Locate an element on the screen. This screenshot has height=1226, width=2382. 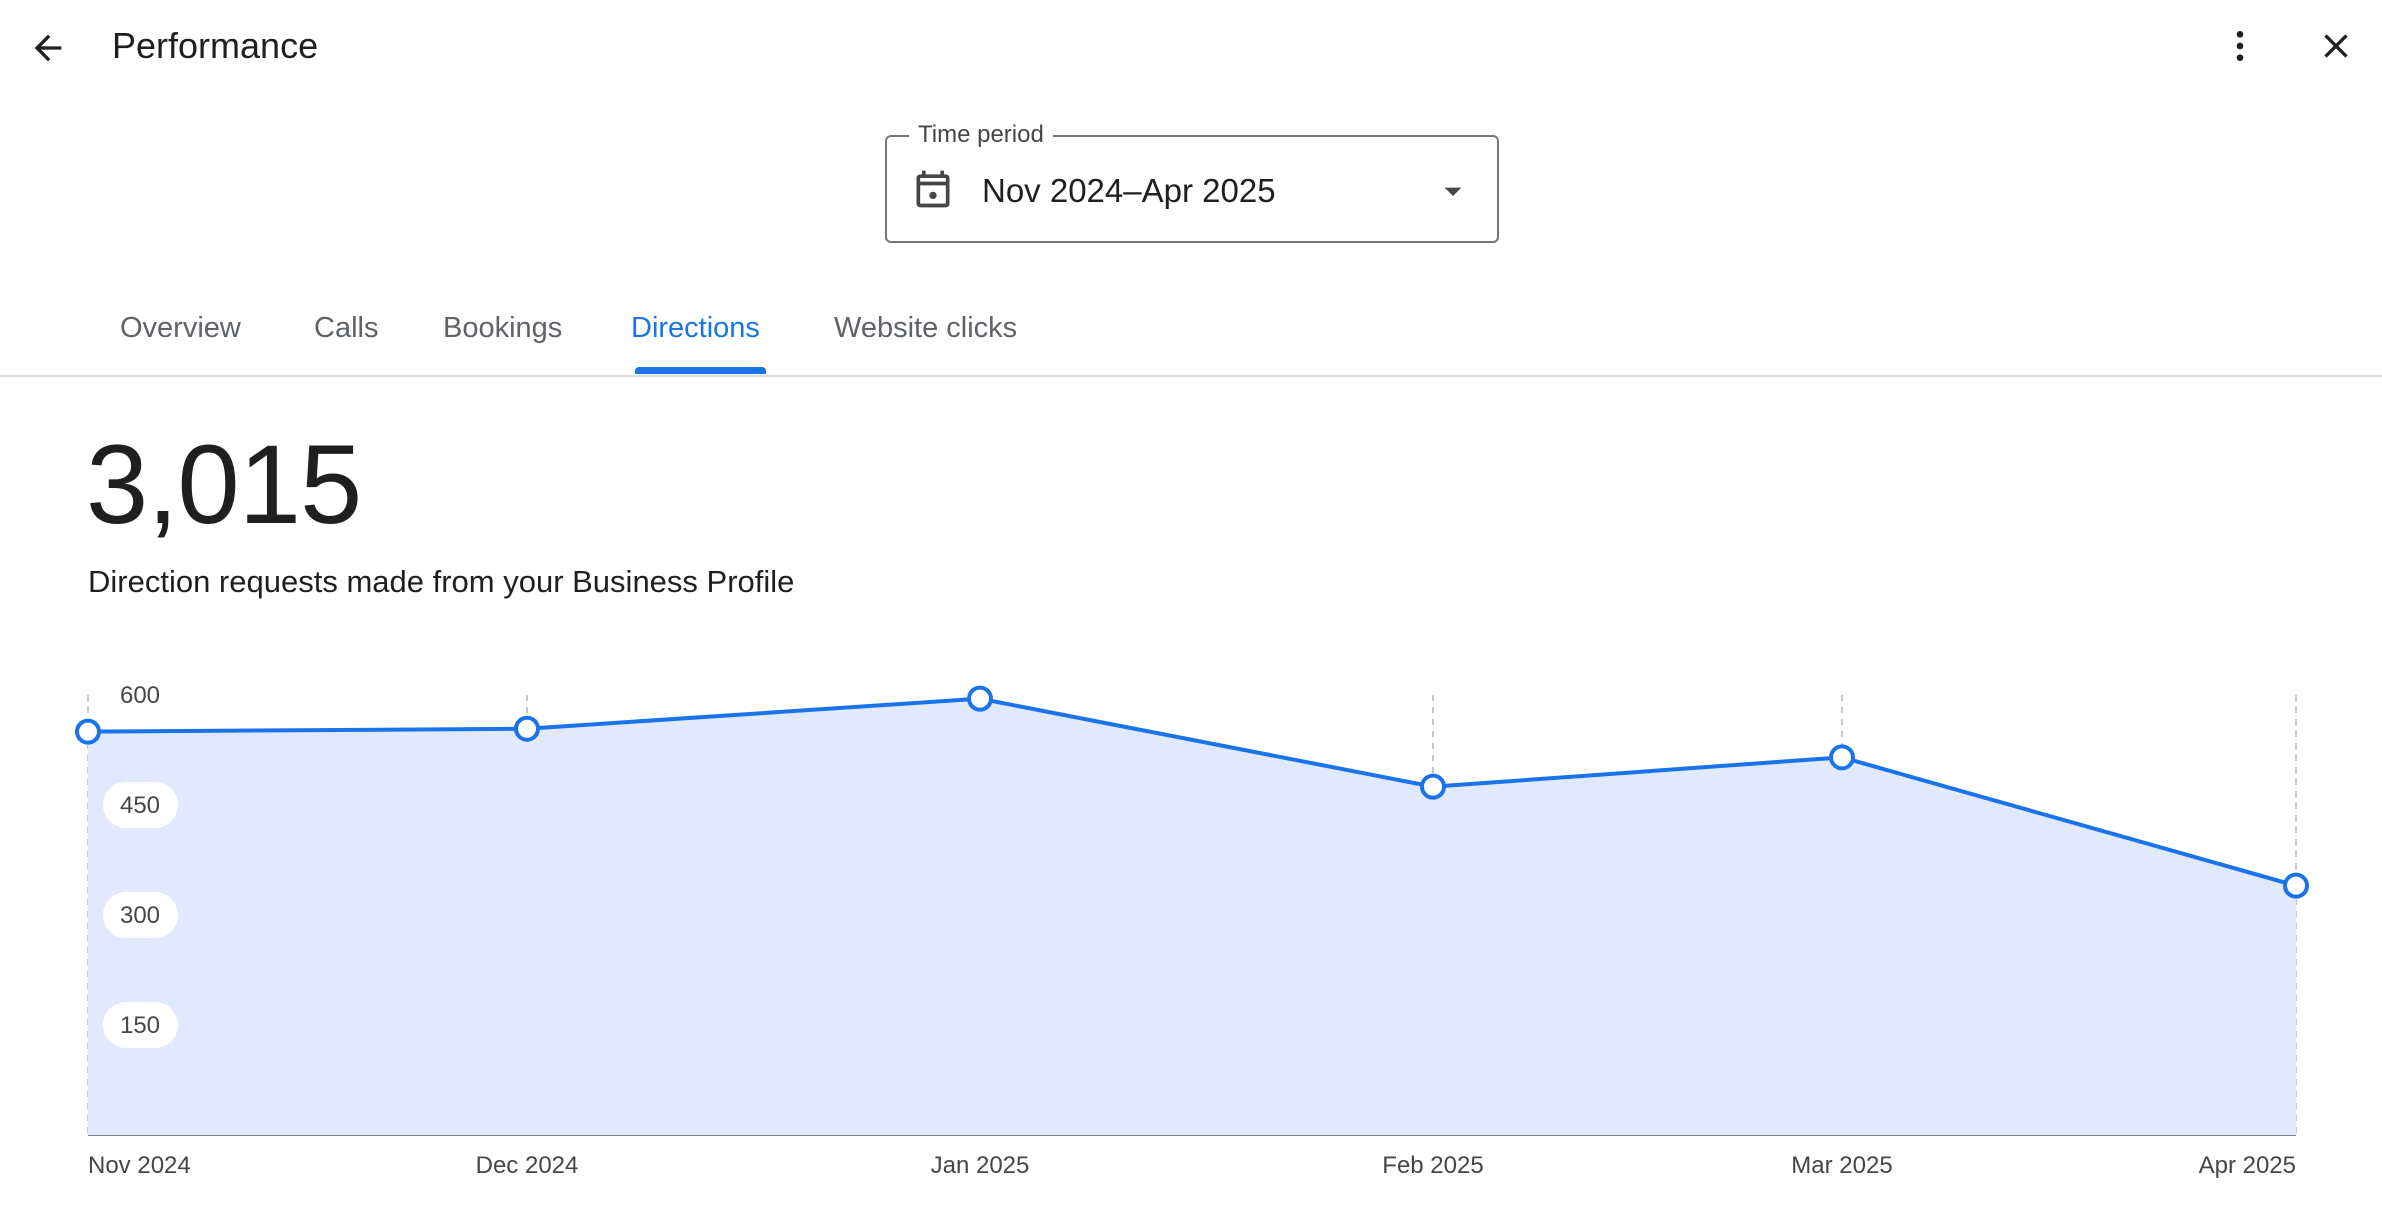
more-vert-icon is located at coordinates (2240, 46).